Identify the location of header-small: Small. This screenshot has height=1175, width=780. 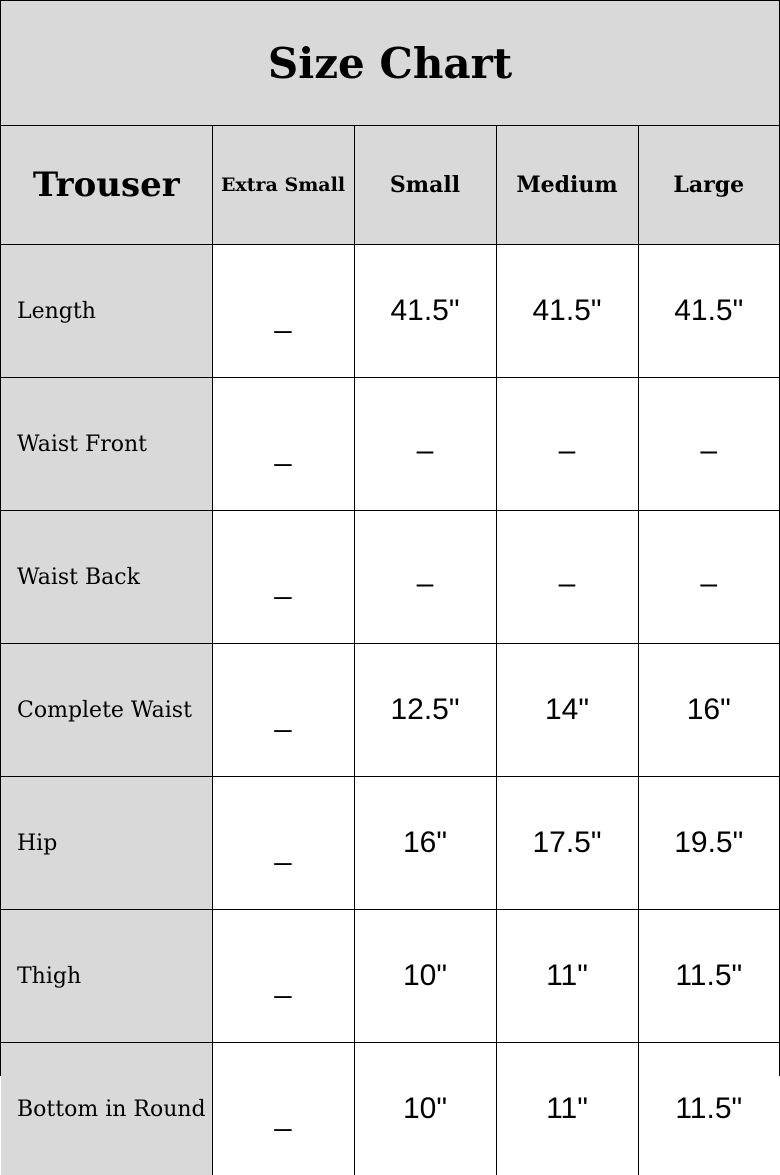
(425, 185).